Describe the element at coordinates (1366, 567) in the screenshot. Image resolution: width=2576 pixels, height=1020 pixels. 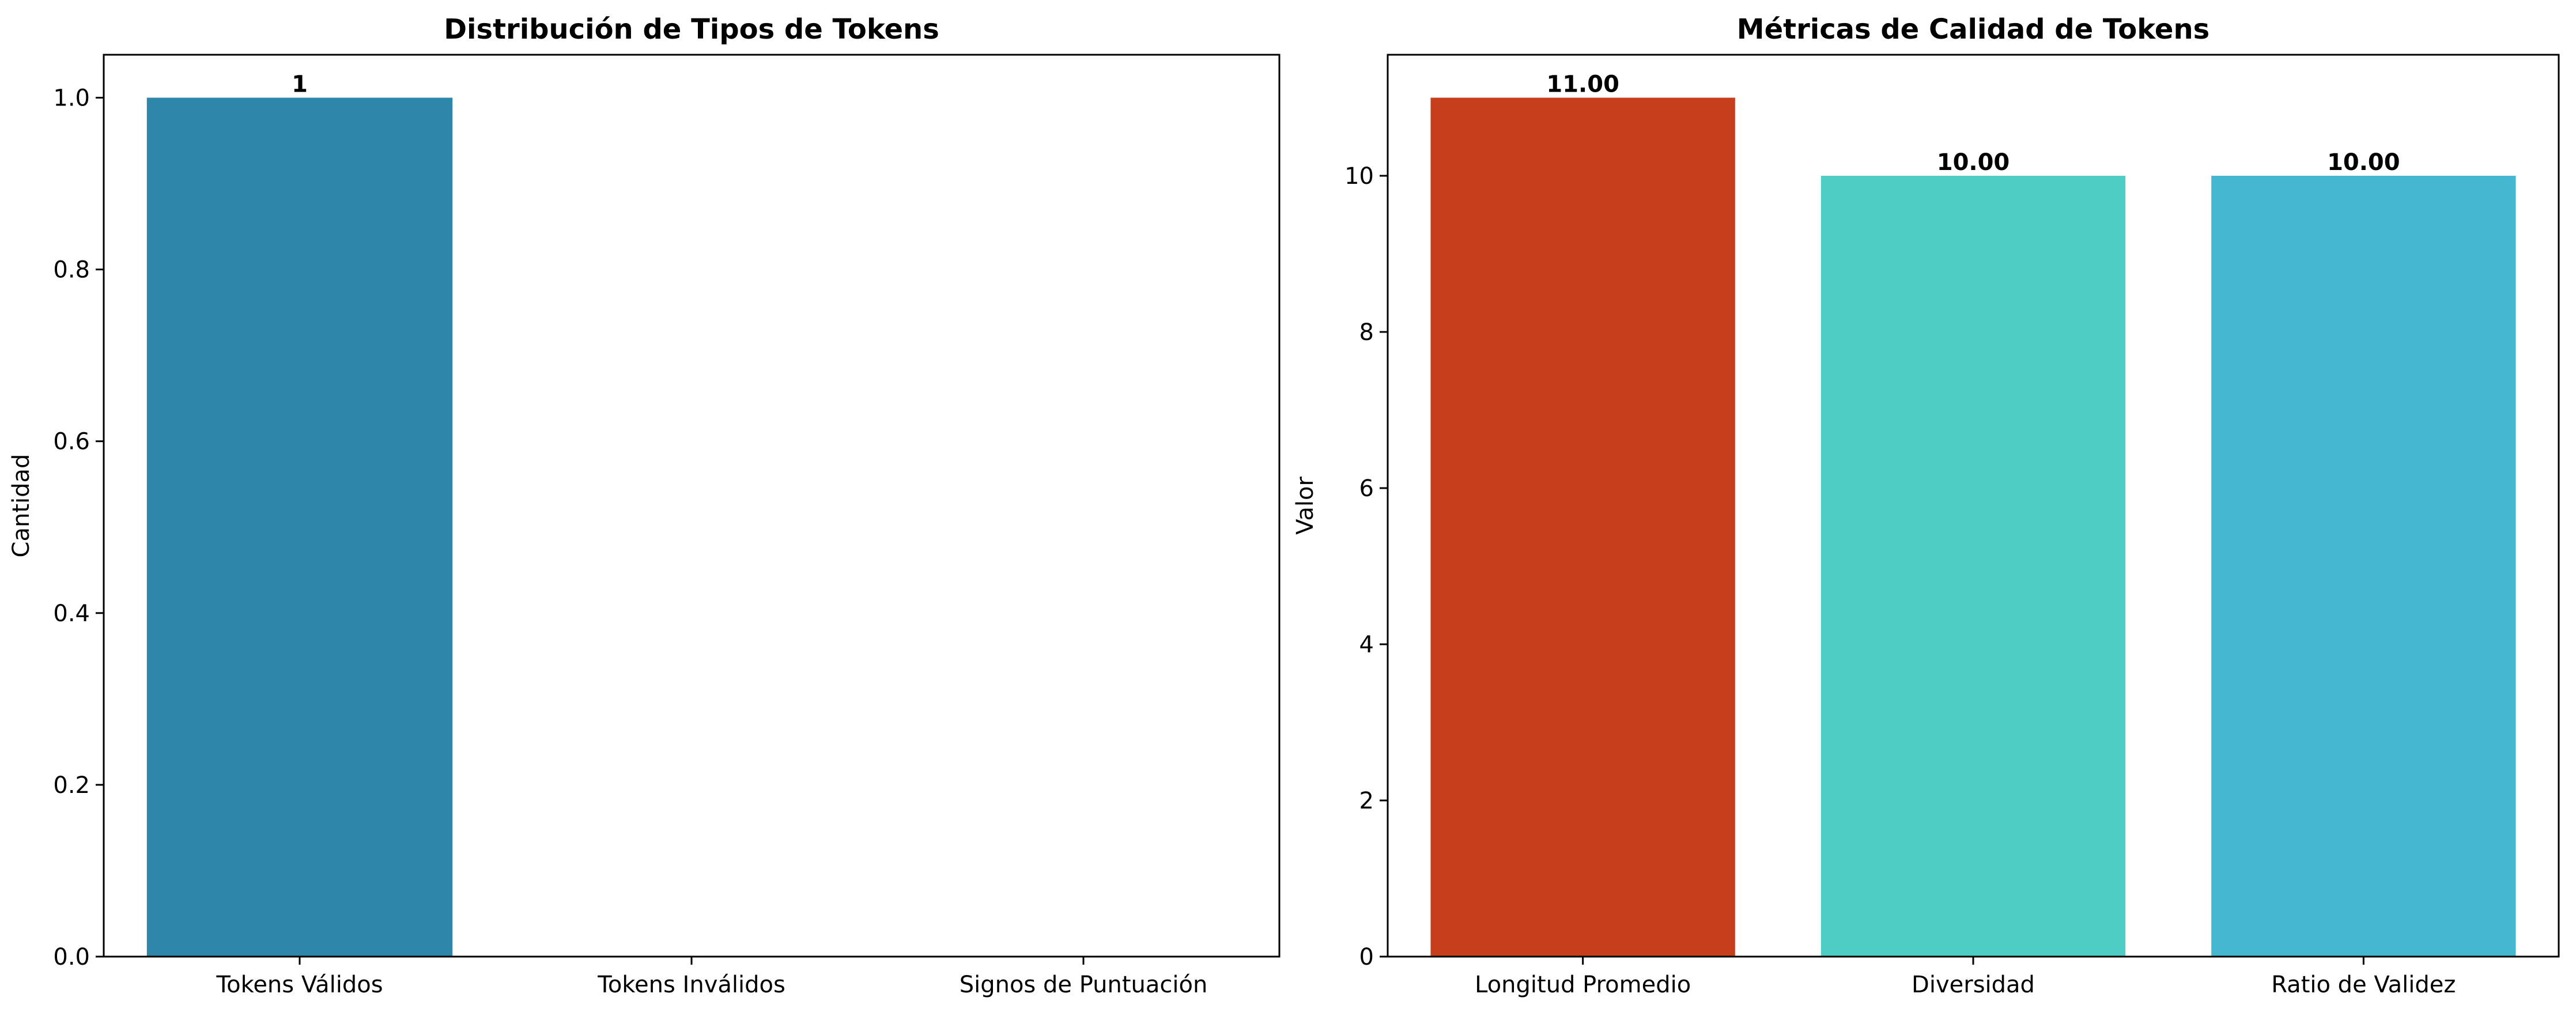
I see `y-axis-ticks: 0 2 4 6 8 10` at that location.